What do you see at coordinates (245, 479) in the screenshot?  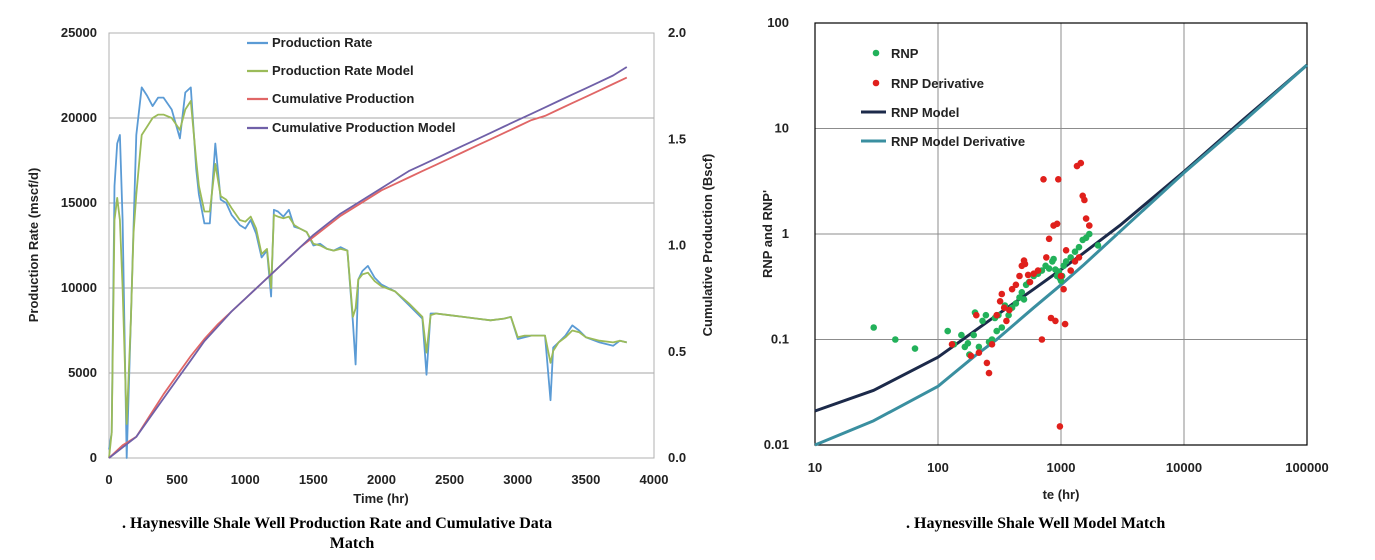 I see `left-x-tick-label: 1000` at bounding box center [245, 479].